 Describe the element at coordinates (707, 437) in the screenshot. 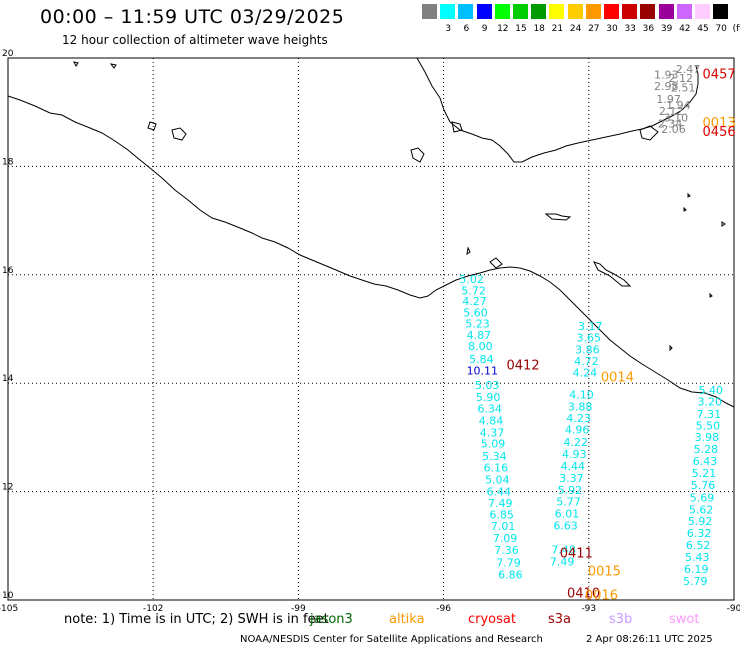

I see `wave-height-value: 3.98` at that location.